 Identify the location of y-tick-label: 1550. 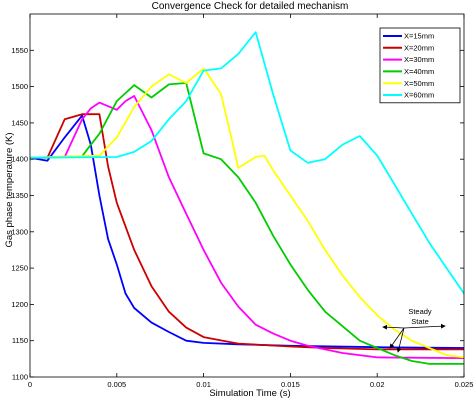
(19, 50).